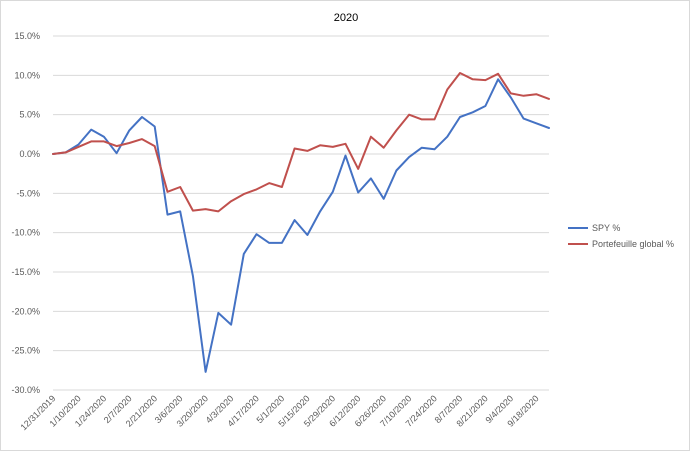 The height and width of the screenshot is (452, 690). I want to click on legend: SPY % Portefeuille global %, so click(621, 236).